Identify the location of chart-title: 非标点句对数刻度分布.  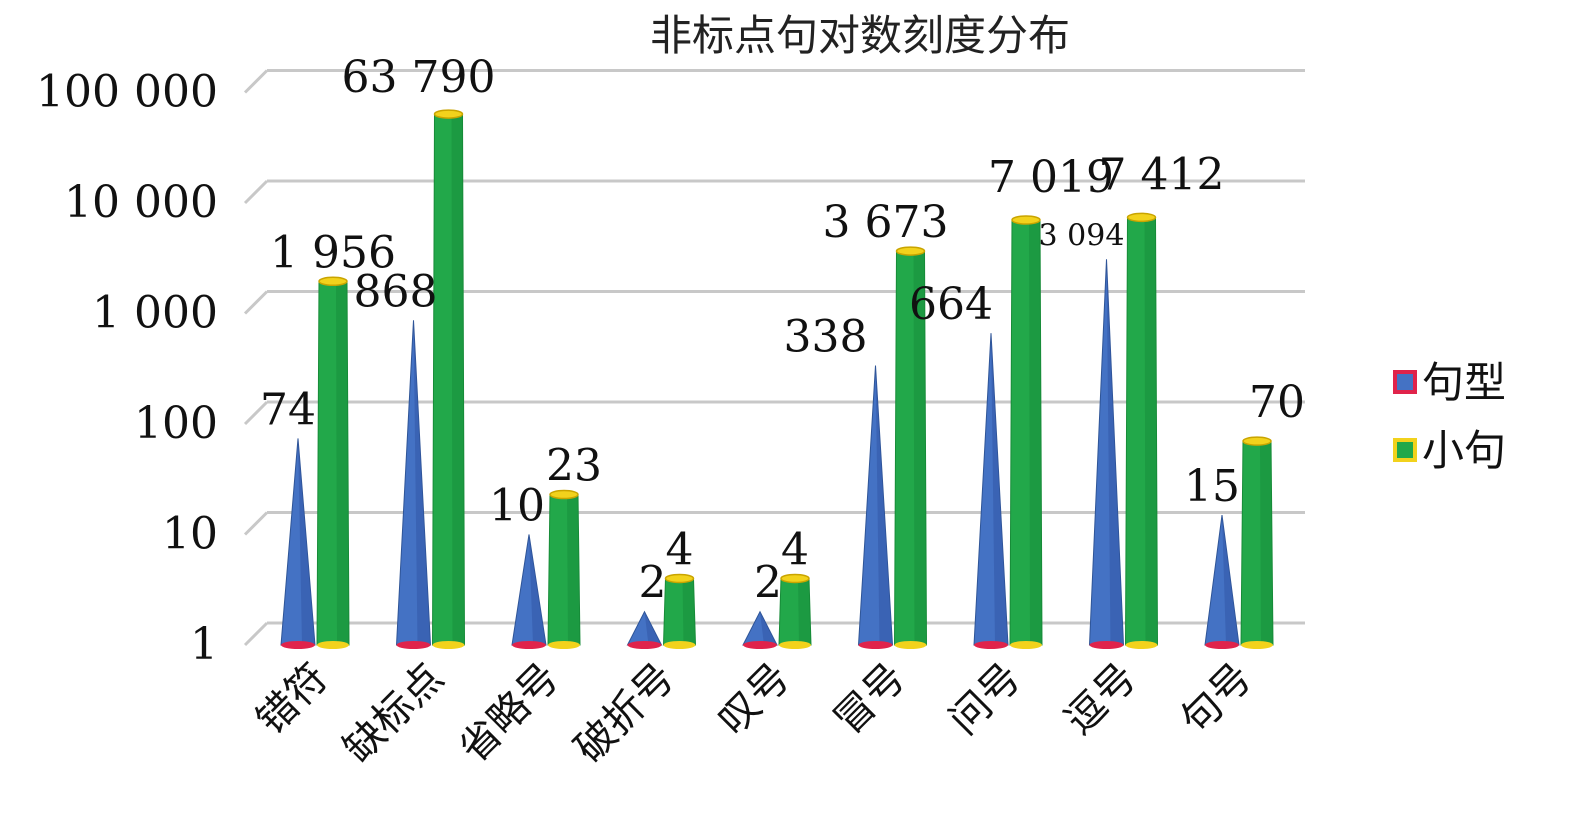
(860, 35).